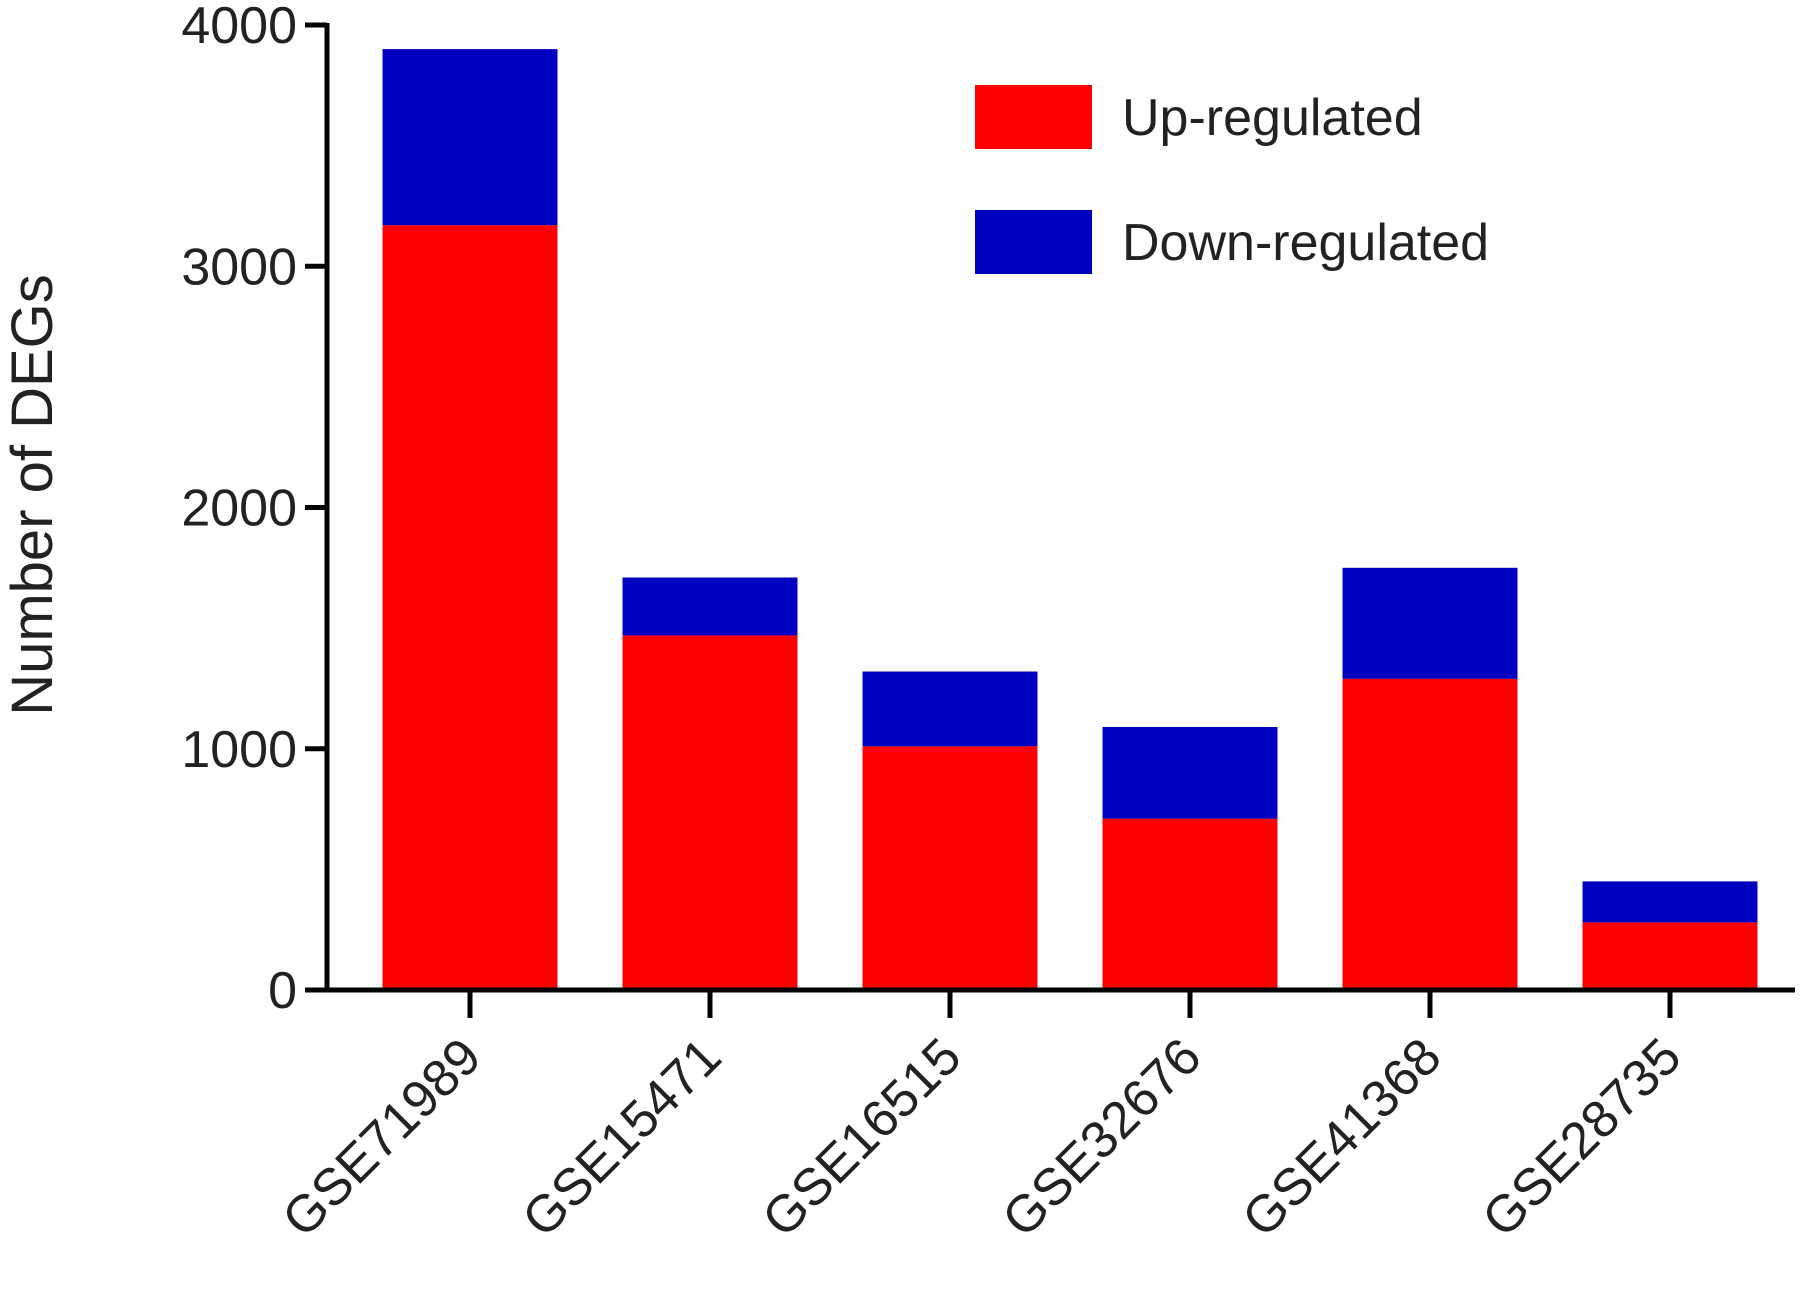 The height and width of the screenshot is (1304, 1800). I want to click on y-tick-label: 2000, so click(239, 509).